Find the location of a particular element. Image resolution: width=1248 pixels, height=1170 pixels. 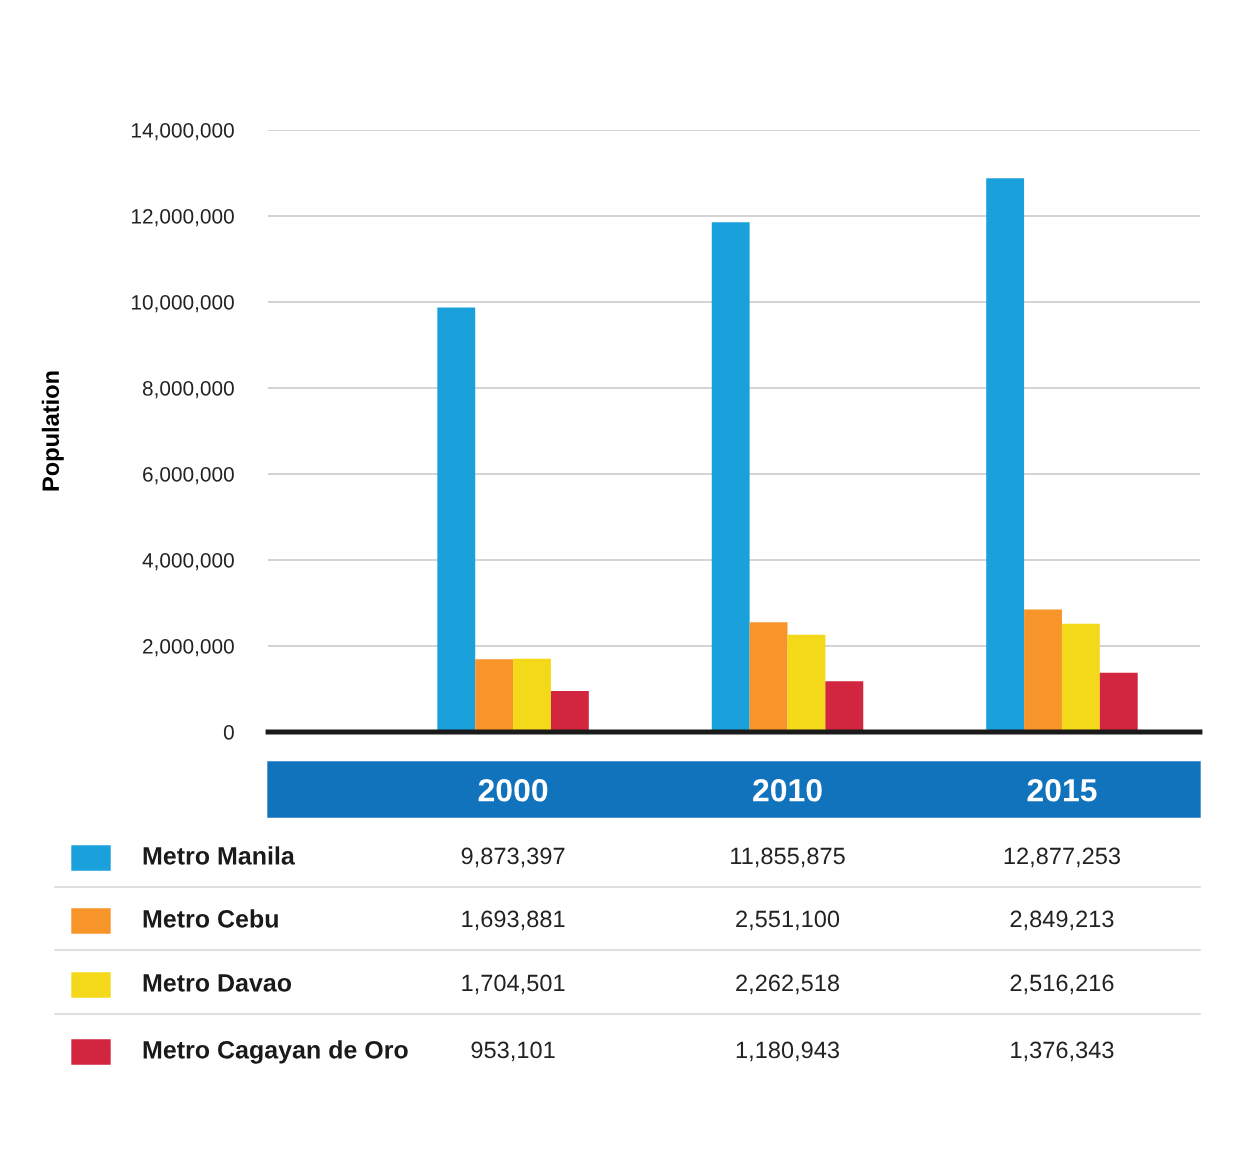

data-label: 1,376,343 is located at coordinates (1062, 1051).